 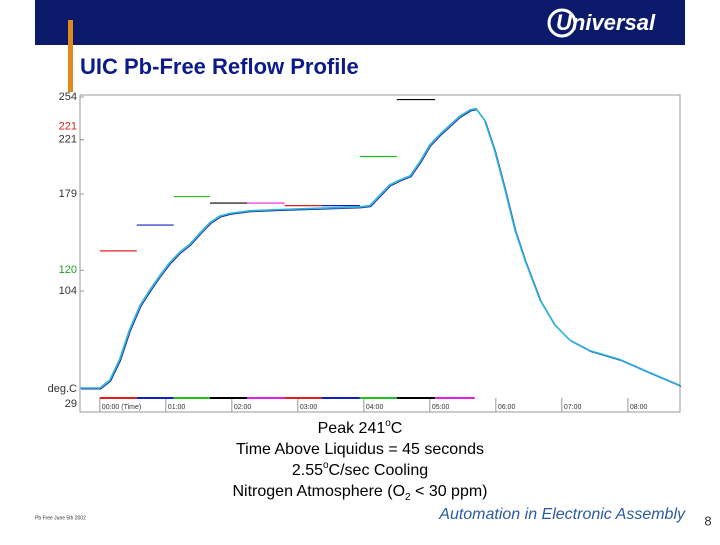 I want to click on y-tick-label: 29, so click(x=71, y=404).